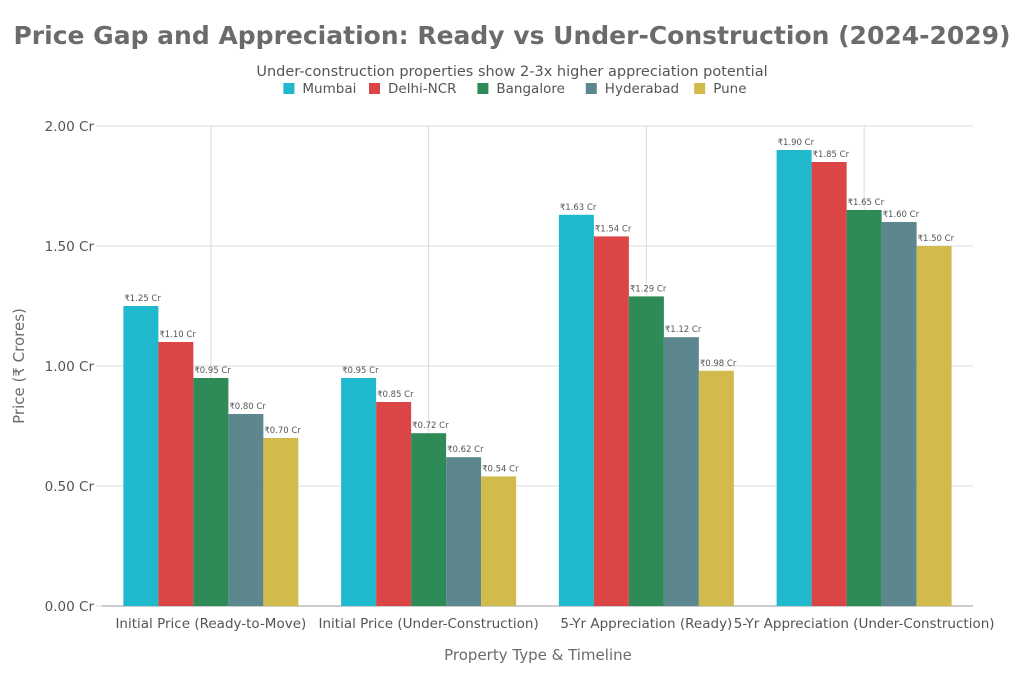  Describe the element at coordinates (729, 89) in the screenshot. I see `legend-label: Pune` at that location.